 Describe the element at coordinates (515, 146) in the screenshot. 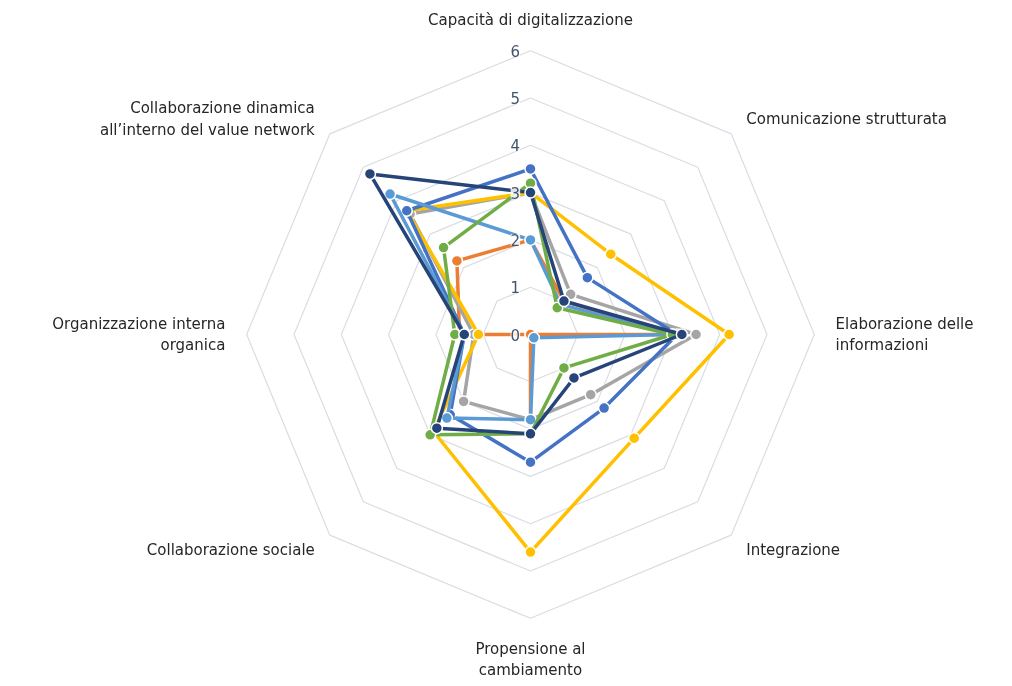

I see `y-tick-label: 4` at that location.